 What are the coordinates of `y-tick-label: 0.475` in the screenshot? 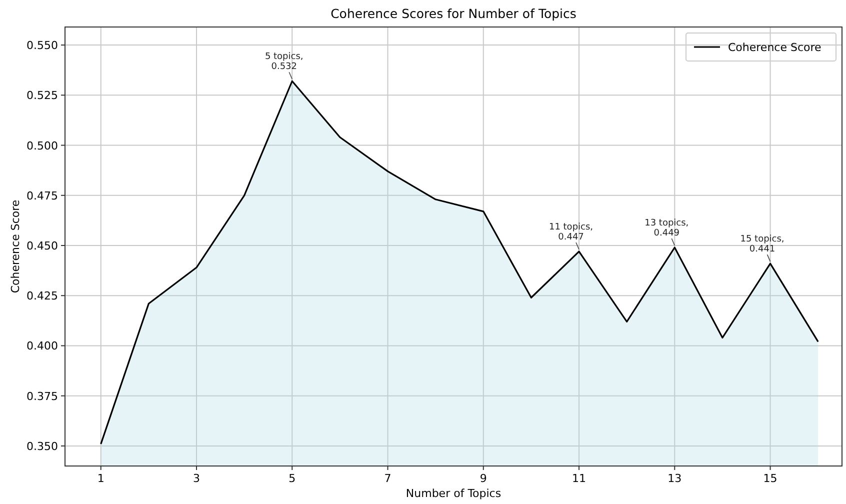 It's located at (42, 195).